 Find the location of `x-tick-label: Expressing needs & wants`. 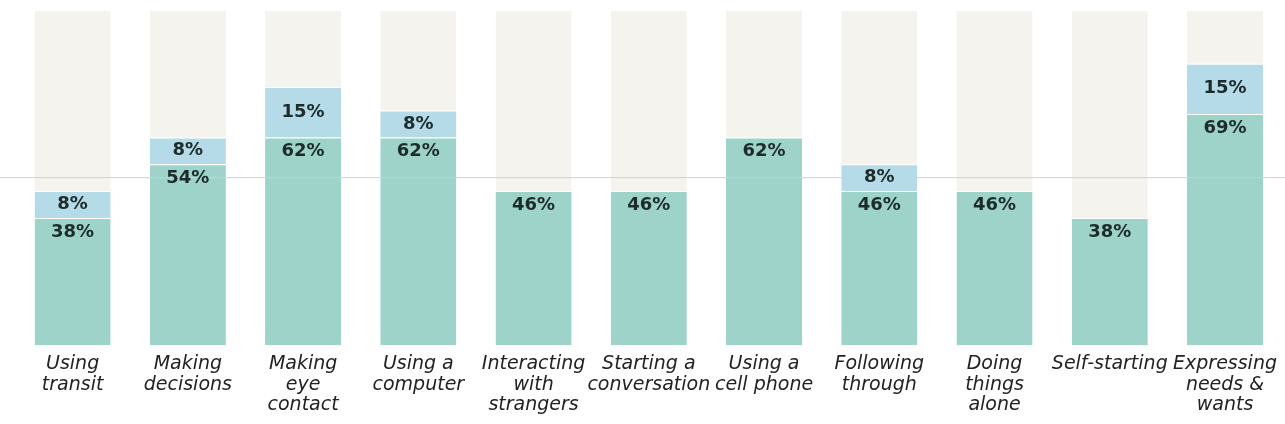

x-tick-label: Expressing needs & wants is located at coordinates (1225, 382).